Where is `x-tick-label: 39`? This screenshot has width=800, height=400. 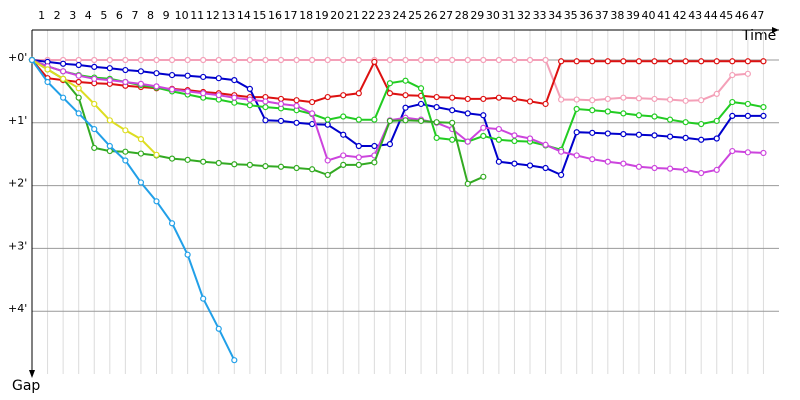
x-tick-label: 39 is located at coordinates (633, 15).